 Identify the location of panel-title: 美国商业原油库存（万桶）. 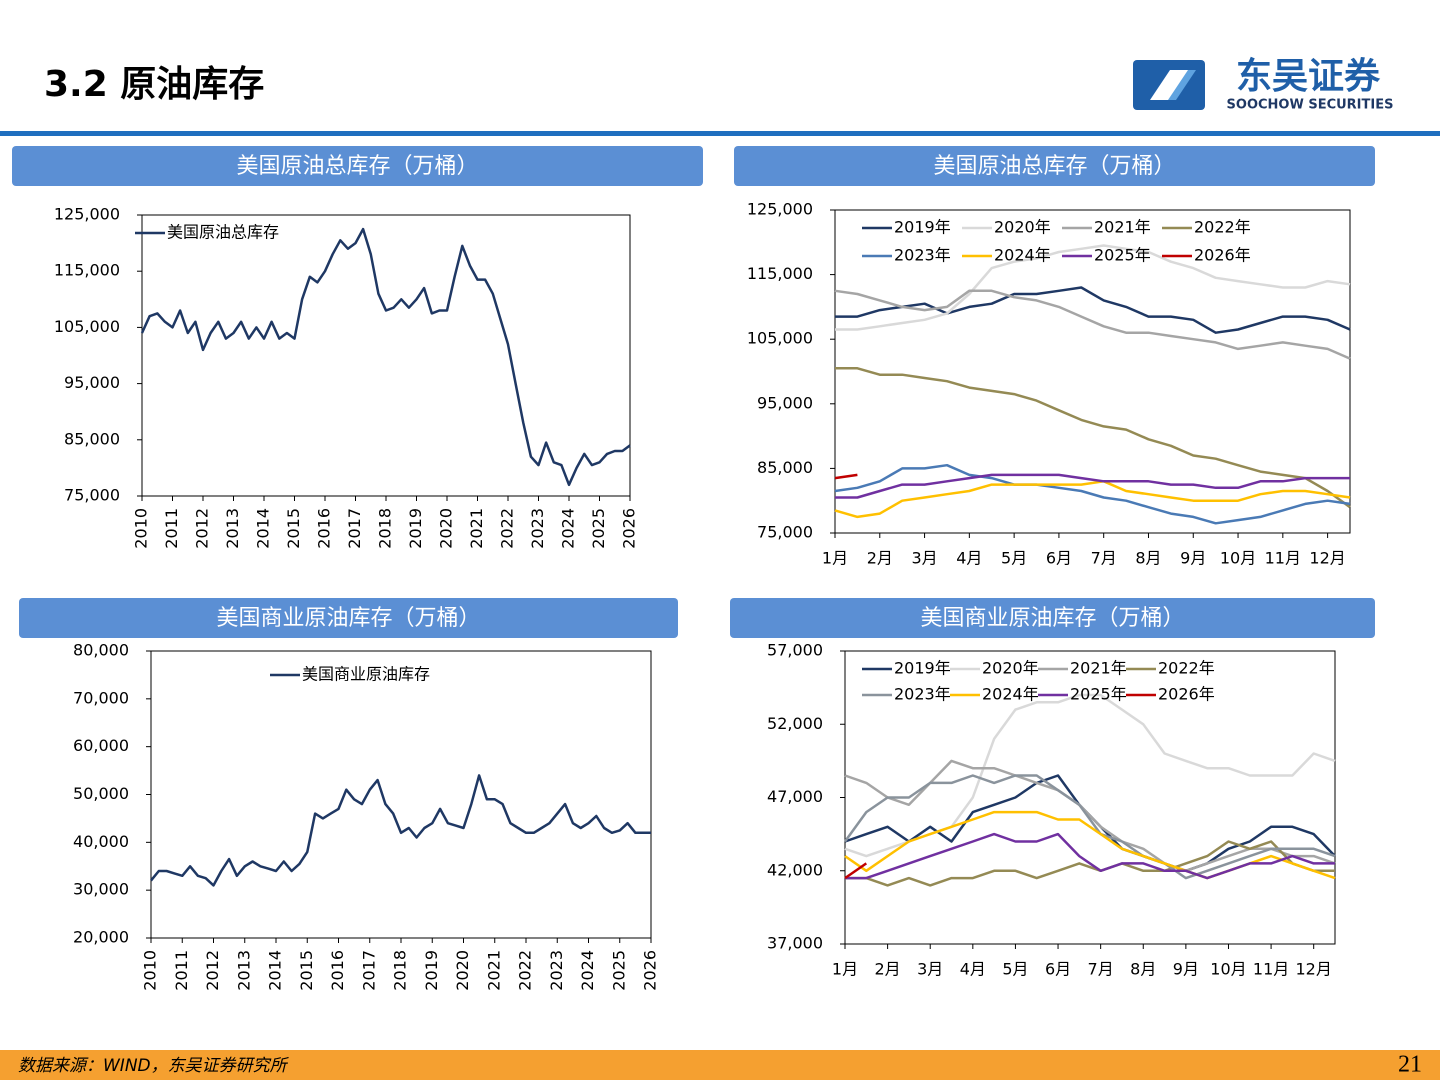
(348, 618).